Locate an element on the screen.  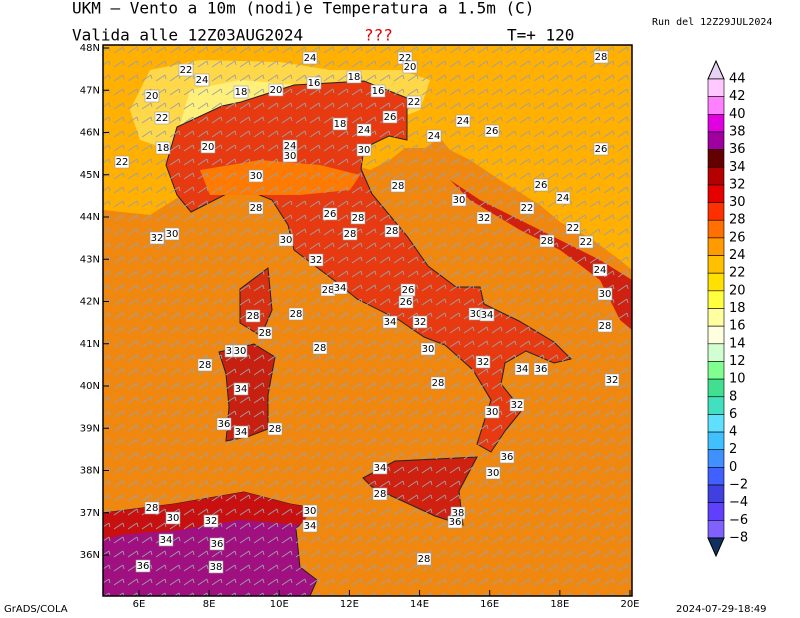
colorbar-label: 26 is located at coordinates (737, 237).